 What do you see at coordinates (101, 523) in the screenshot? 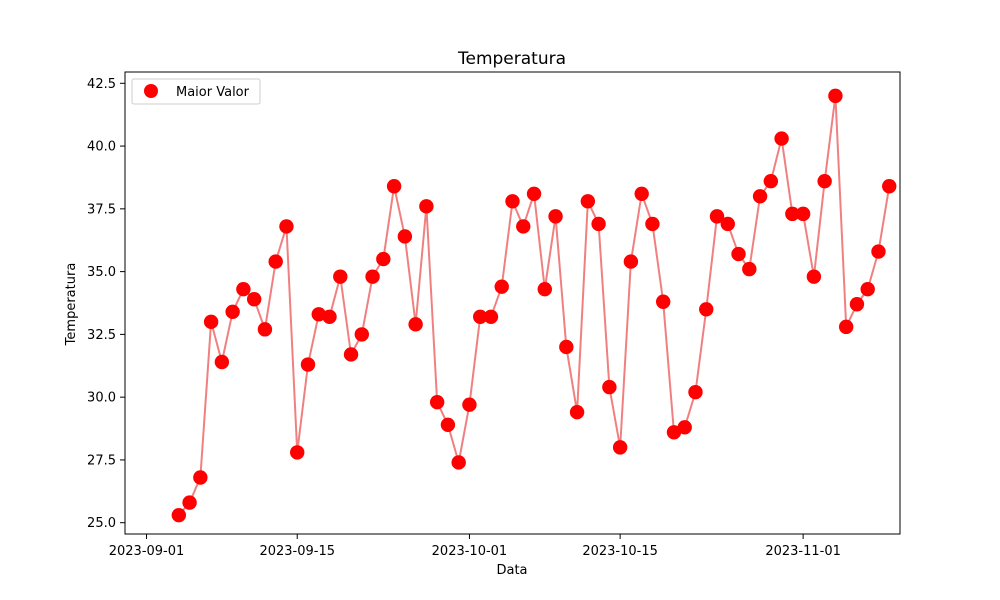
I see `y-tick-label: 25.0` at bounding box center [101, 523].